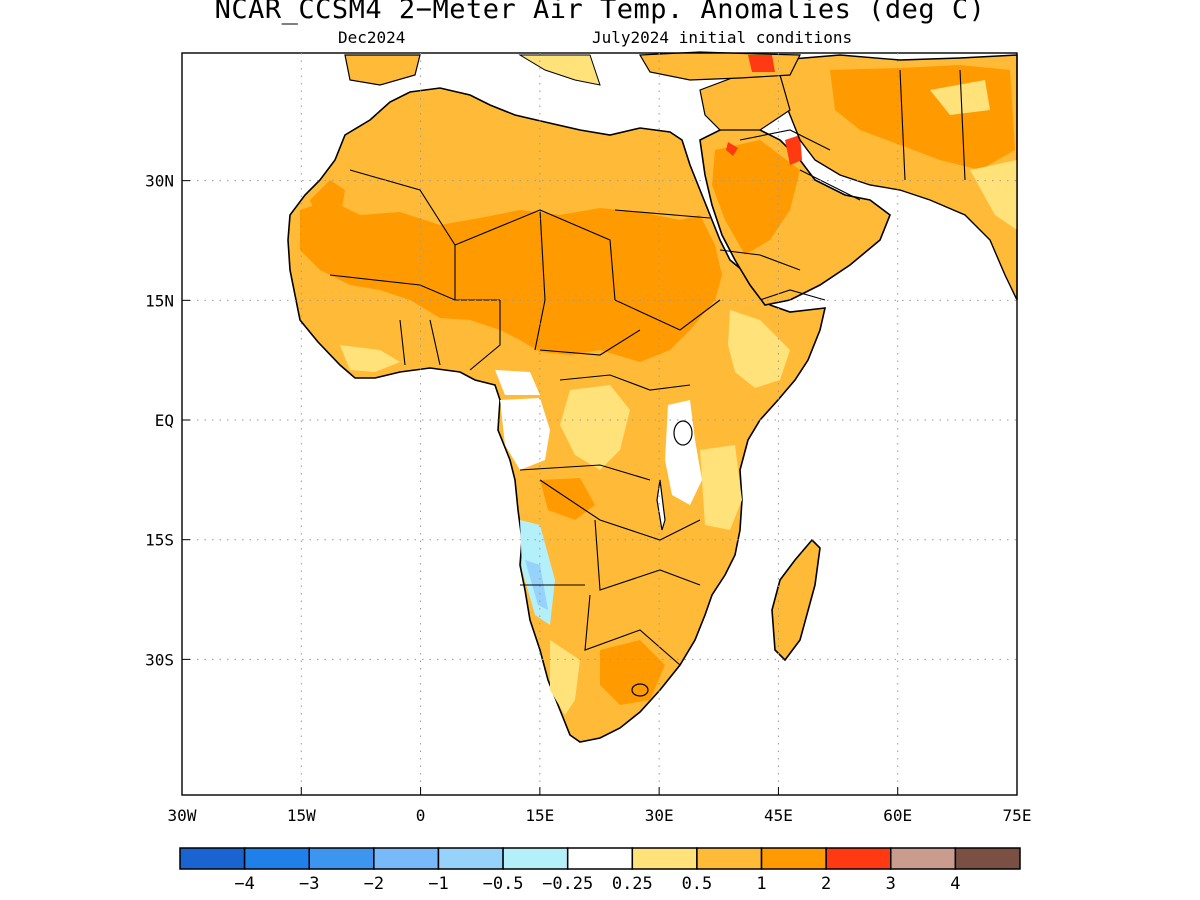 Image resolution: width=1200 pixels, height=900 pixels. What do you see at coordinates (632, 884) in the screenshot?
I see `colorbar-label: 0.25` at bounding box center [632, 884].